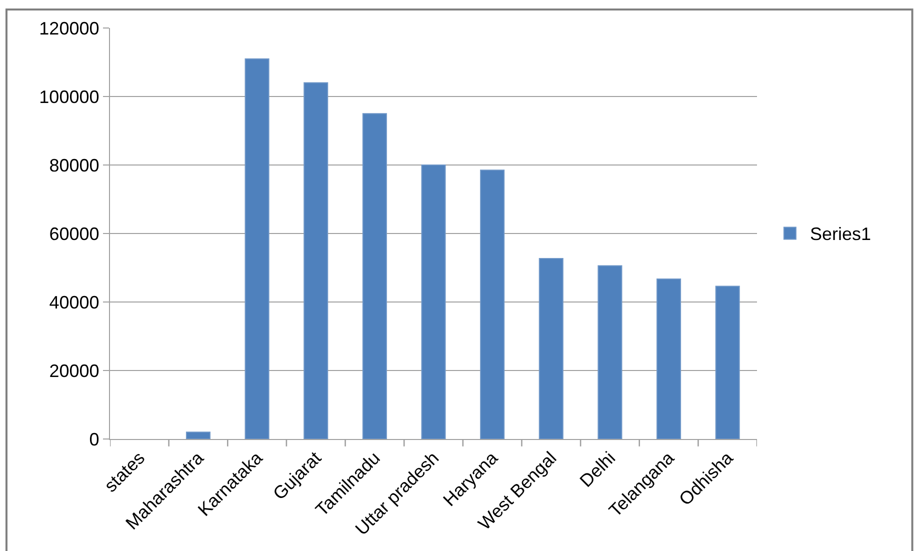 The height and width of the screenshot is (551, 917). I want to click on legend-label: Series1, so click(840, 234).